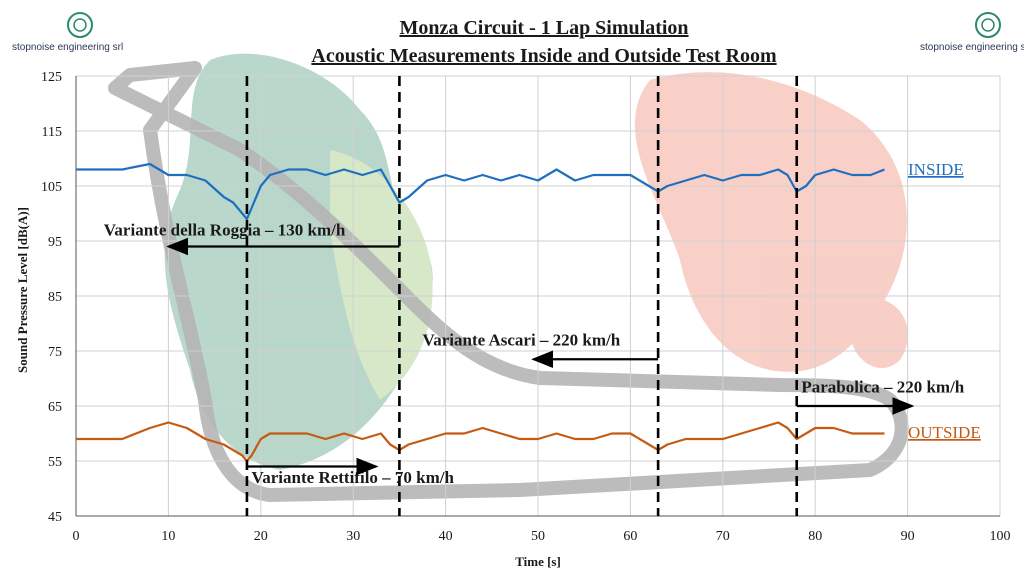 This screenshot has width=1024, height=576. Describe the element at coordinates (936, 169) in the screenshot. I see `series-label-inside: INSIDE` at that location.